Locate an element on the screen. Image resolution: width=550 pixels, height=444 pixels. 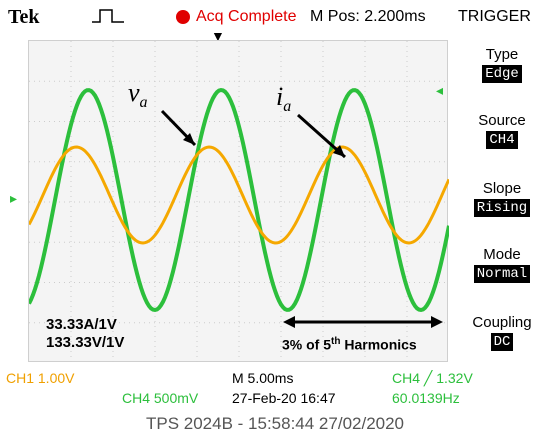
menu-label: Mode is located at coordinates (502, 254).